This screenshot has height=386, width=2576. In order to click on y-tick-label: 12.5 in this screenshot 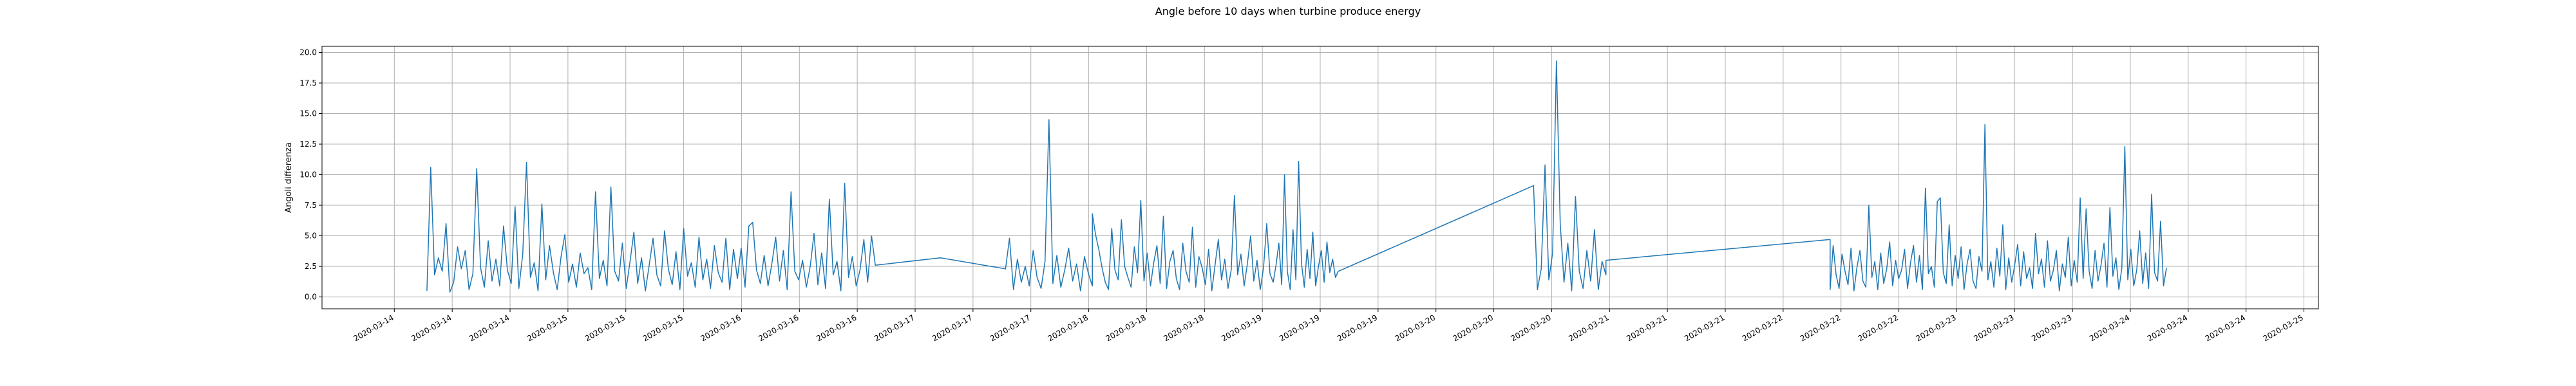, I will do `click(308, 144)`.